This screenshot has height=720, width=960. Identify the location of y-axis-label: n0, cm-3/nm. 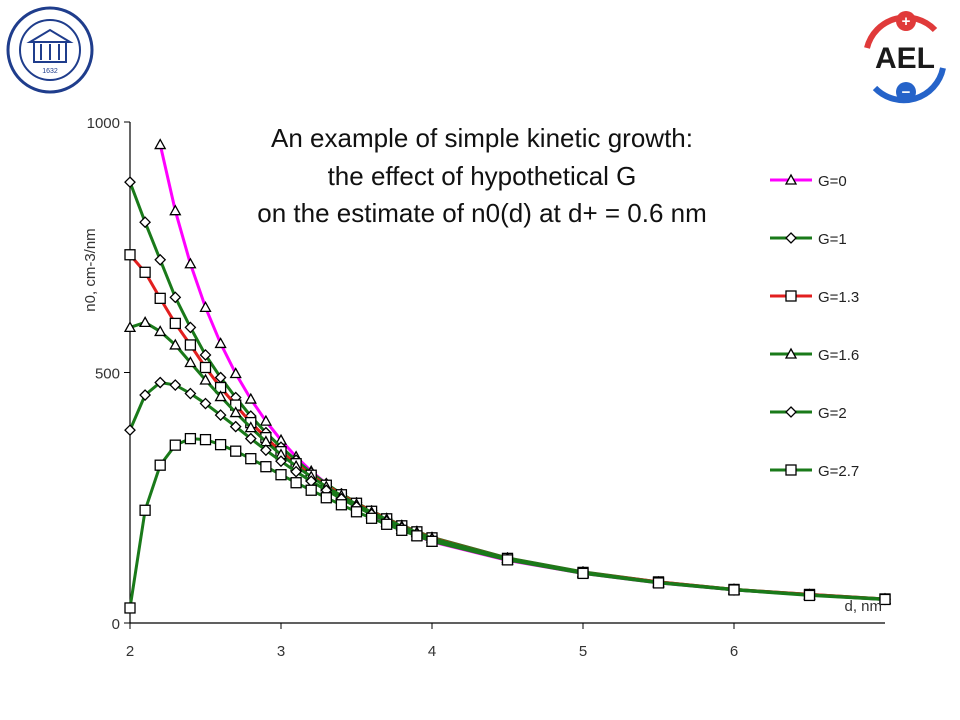
(90, 269).